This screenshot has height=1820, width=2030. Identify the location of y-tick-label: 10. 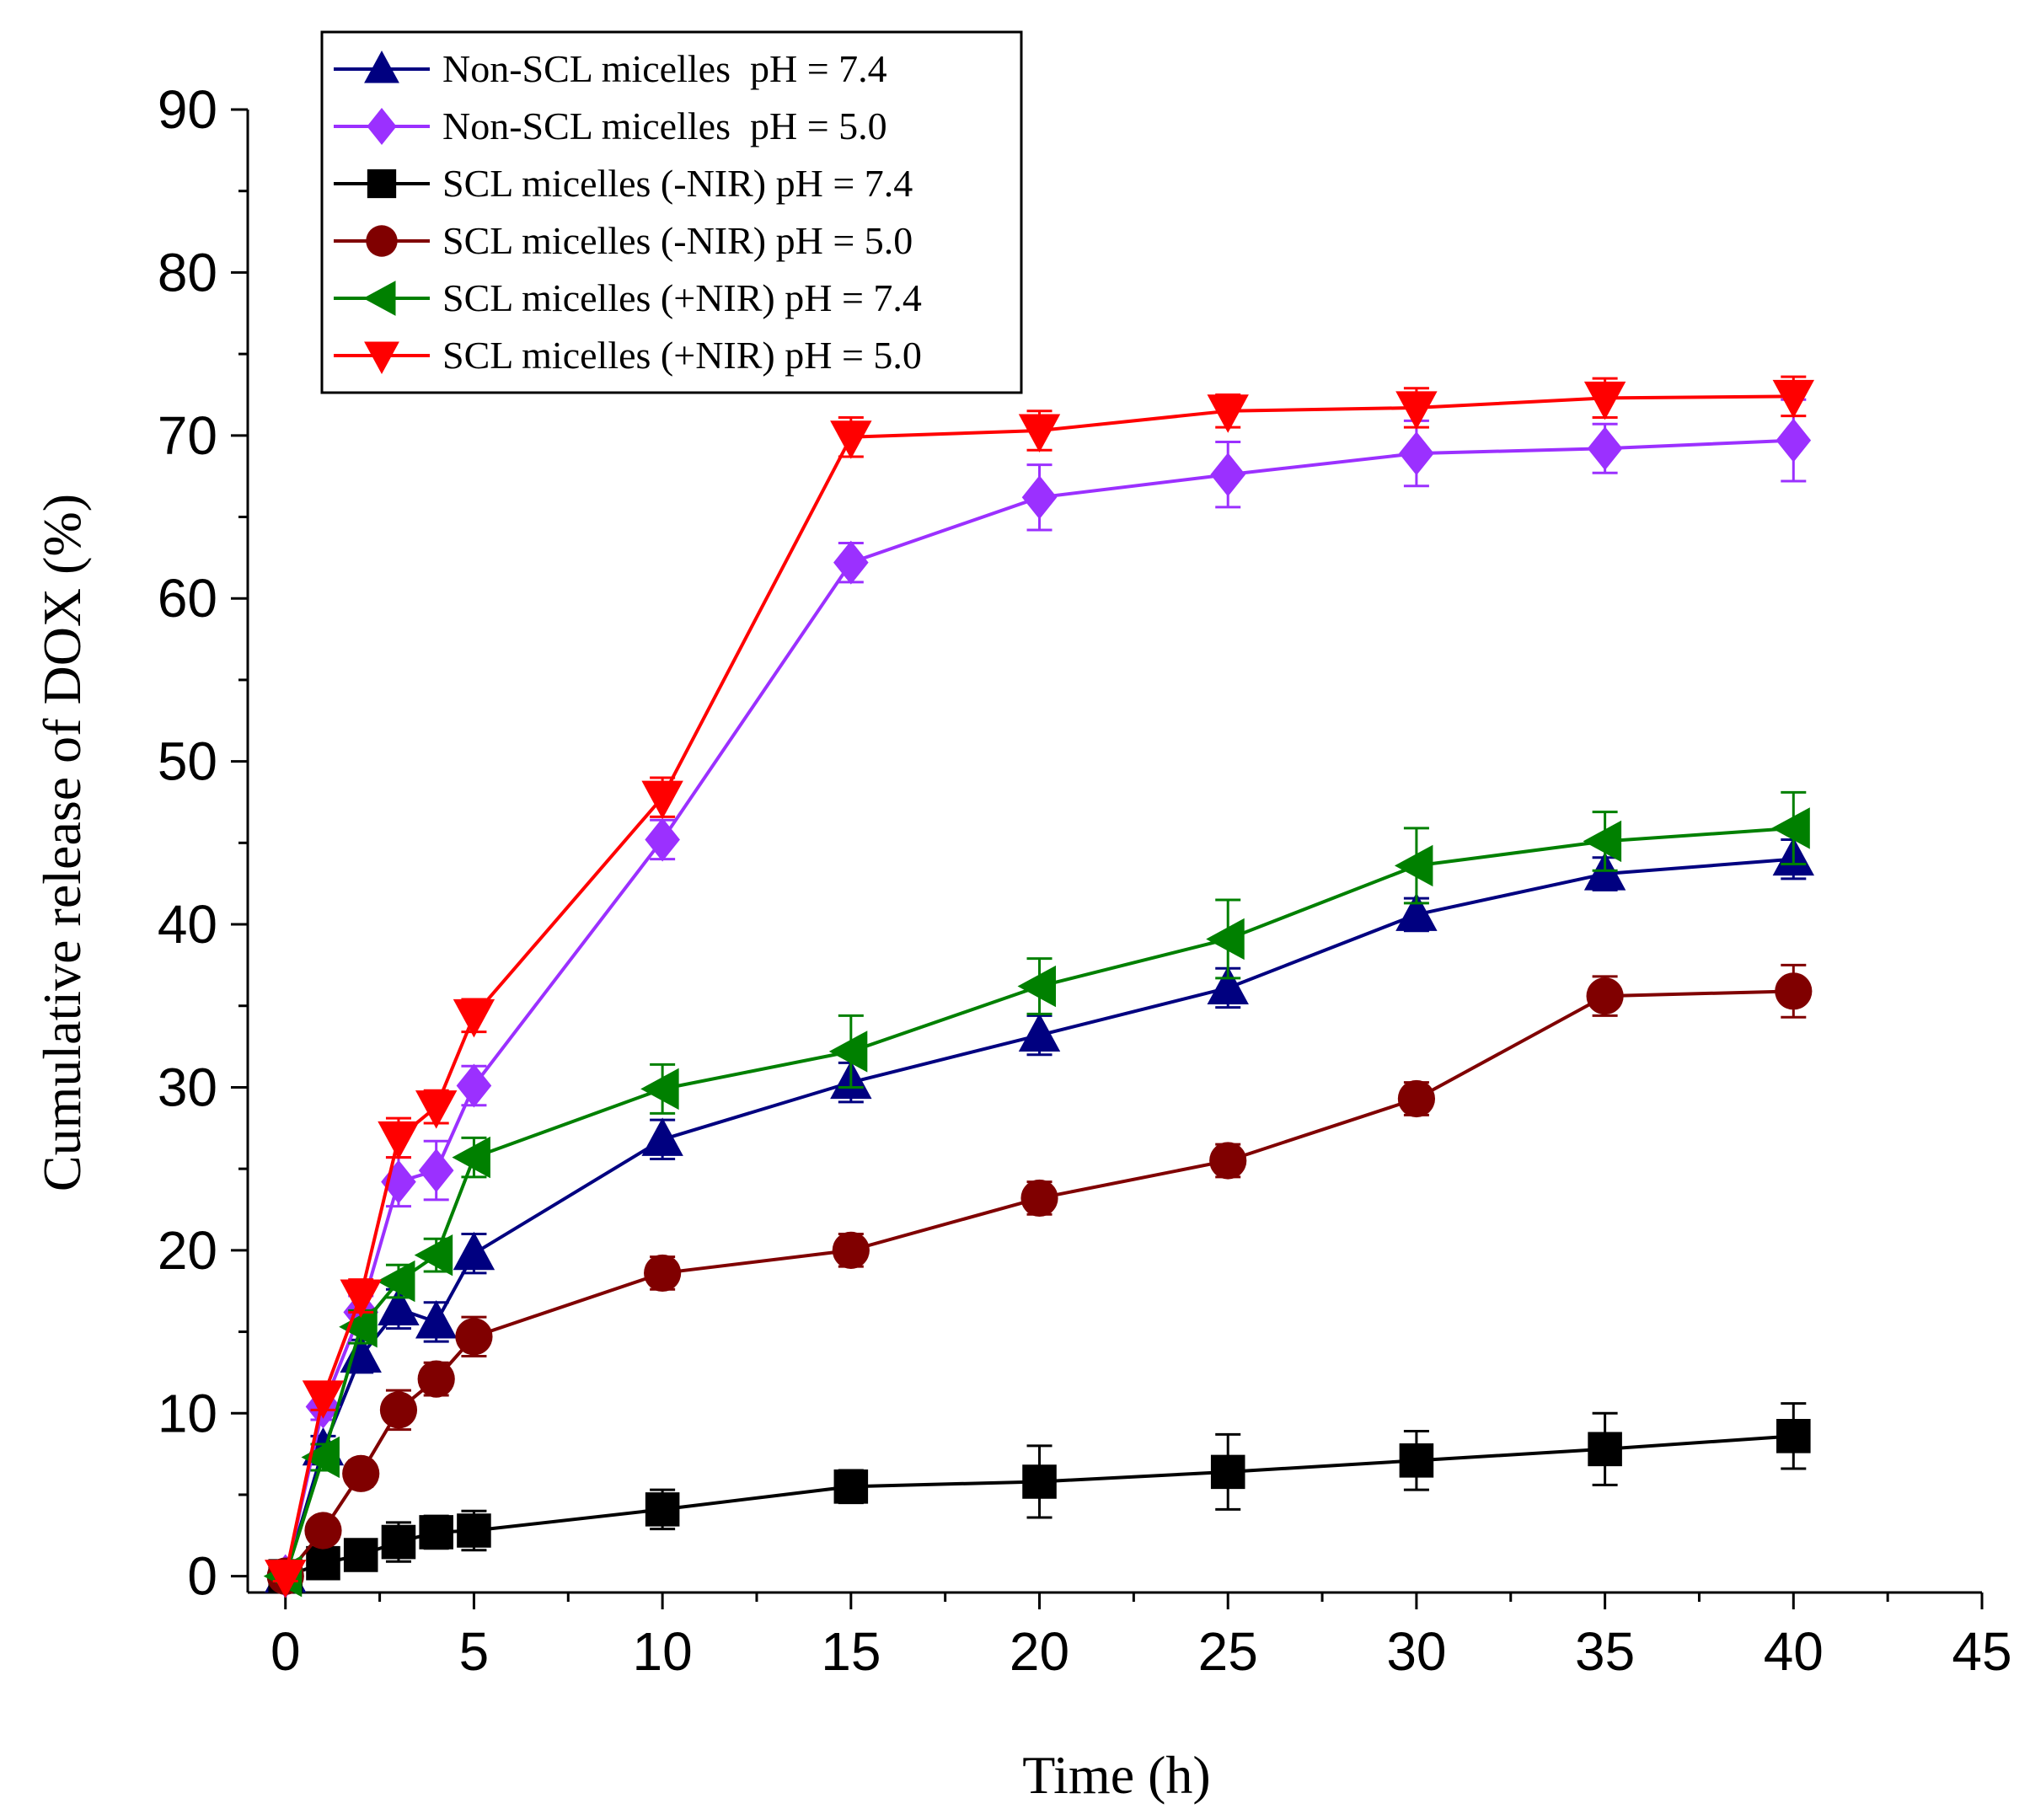
(187, 1413).